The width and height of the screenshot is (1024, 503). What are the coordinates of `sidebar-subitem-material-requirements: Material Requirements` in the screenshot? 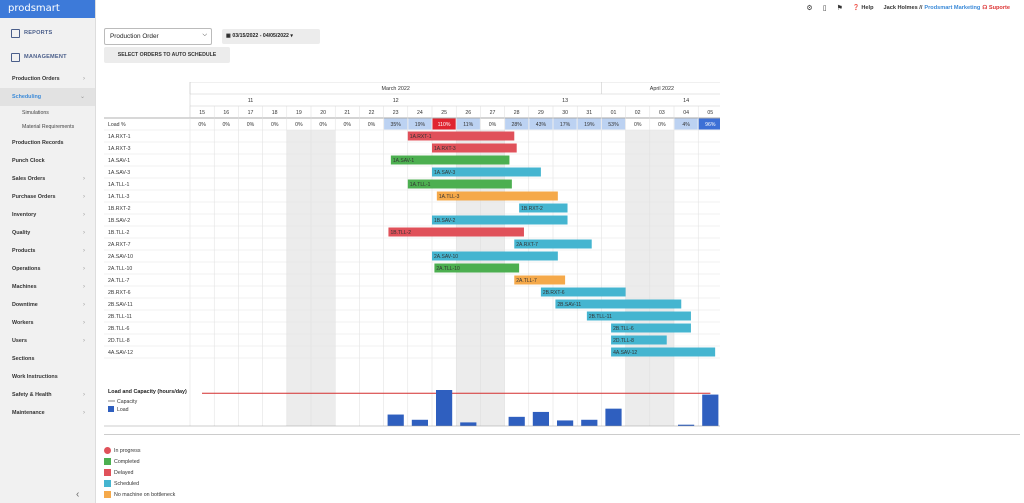 It's located at (48, 127).